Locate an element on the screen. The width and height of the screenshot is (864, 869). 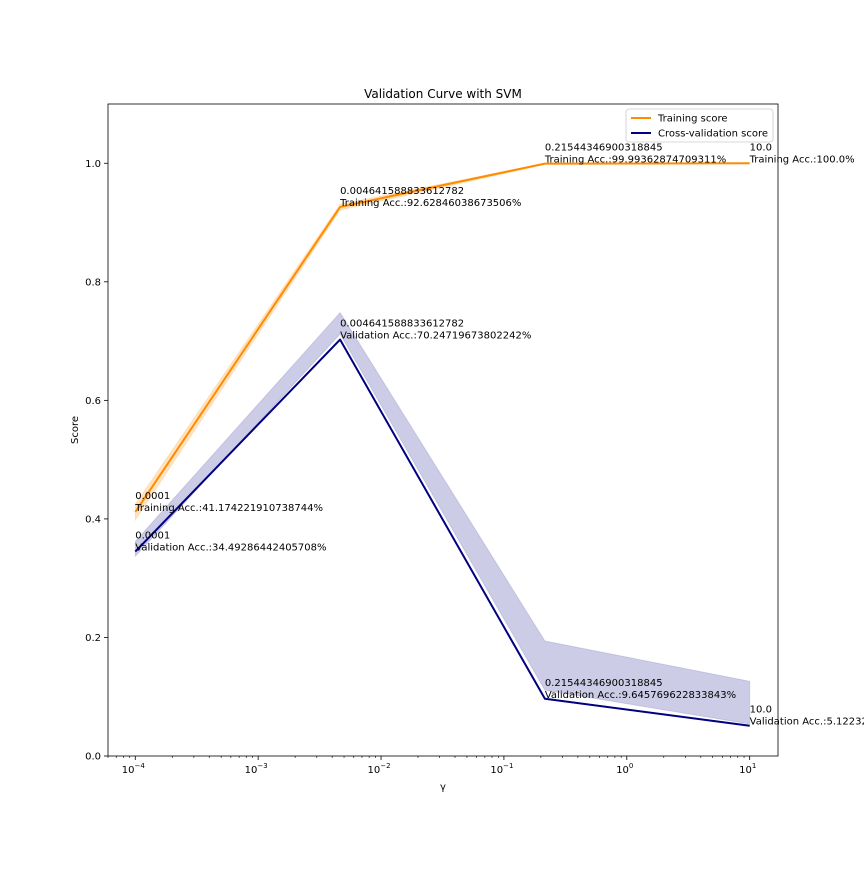
annotation-value: 92.62846038673506% is located at coordinates (464, 203).